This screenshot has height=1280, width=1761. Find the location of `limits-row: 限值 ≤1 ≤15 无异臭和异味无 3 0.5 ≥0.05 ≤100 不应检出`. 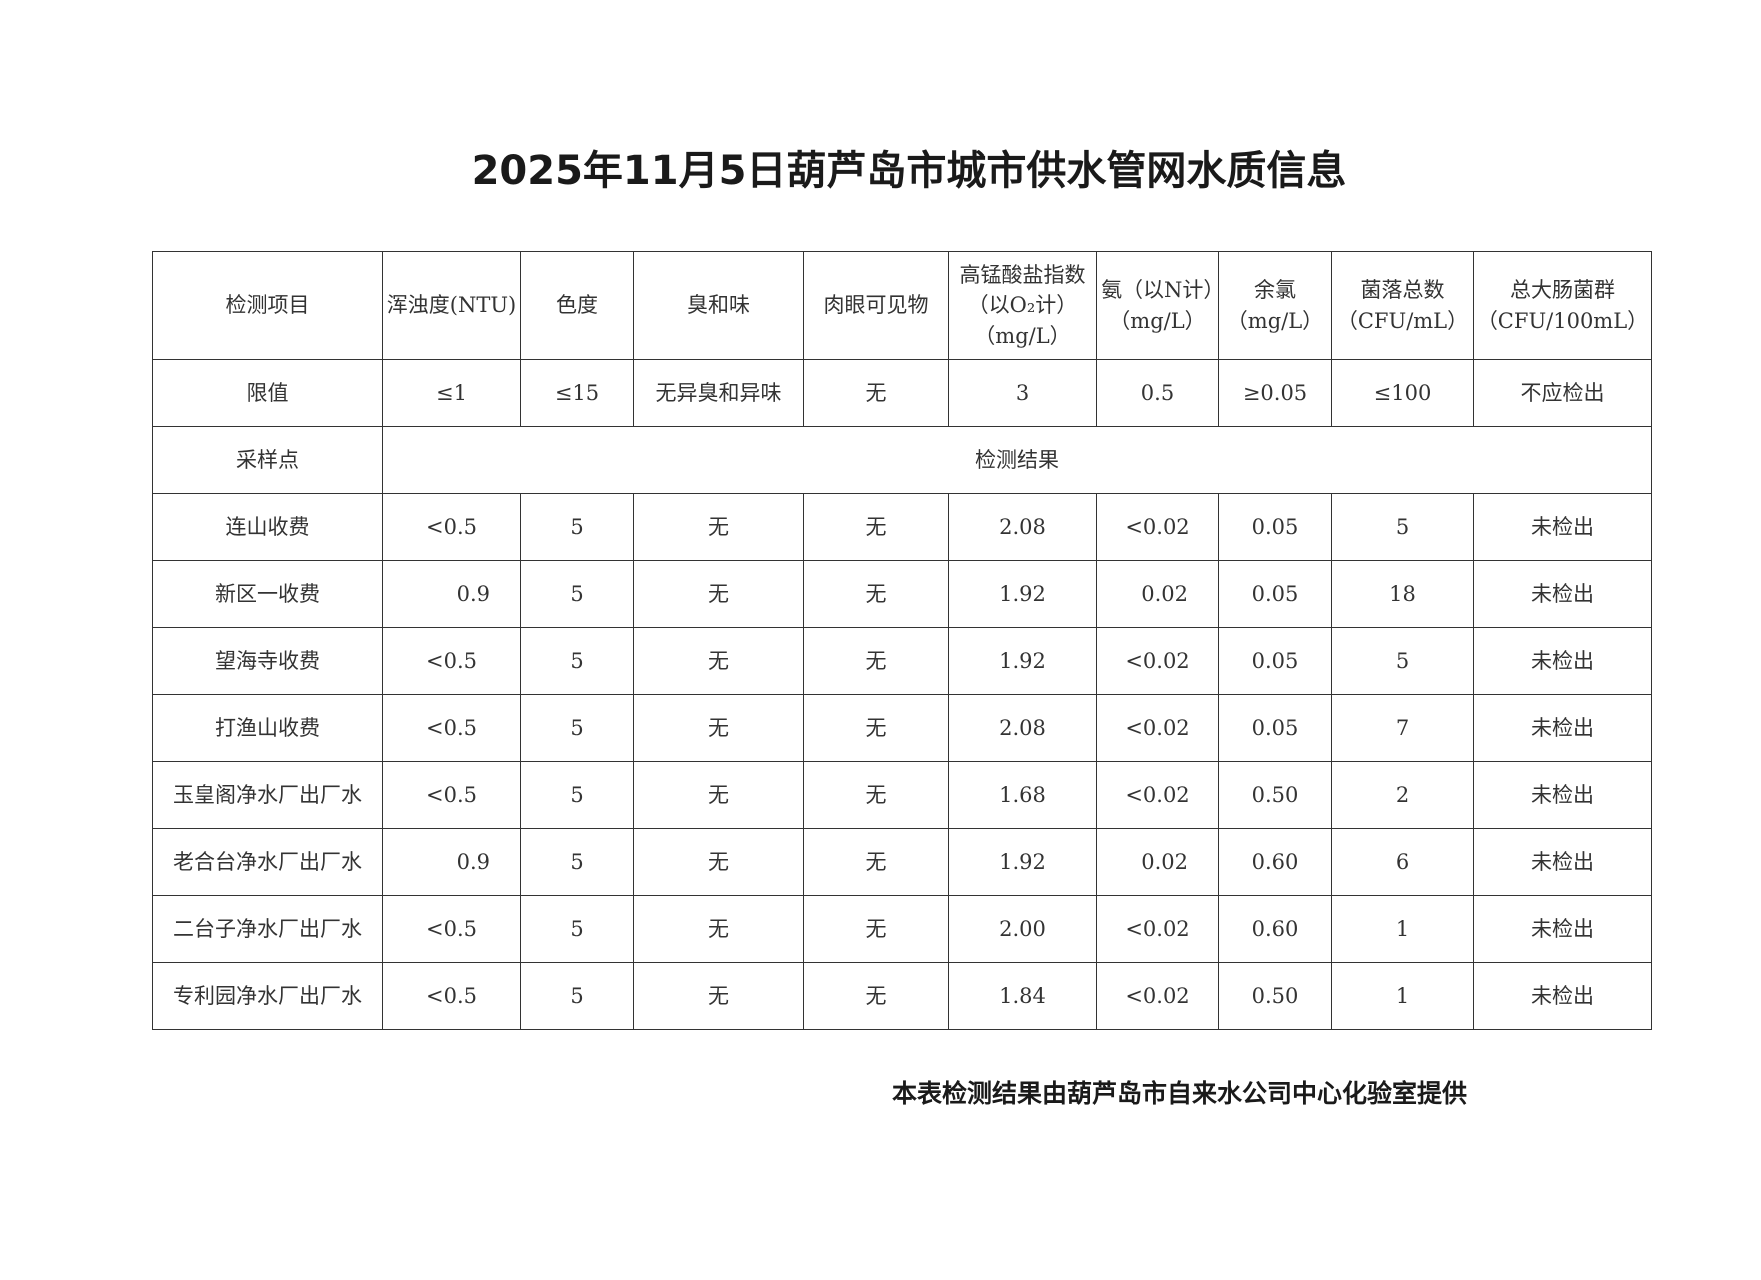

limits-row: 限值 ≤1 ≤15 无异臭和异味无 3 0.5 ≥0.05 ≤100 不应检出 is located at coordinates (902, 393).